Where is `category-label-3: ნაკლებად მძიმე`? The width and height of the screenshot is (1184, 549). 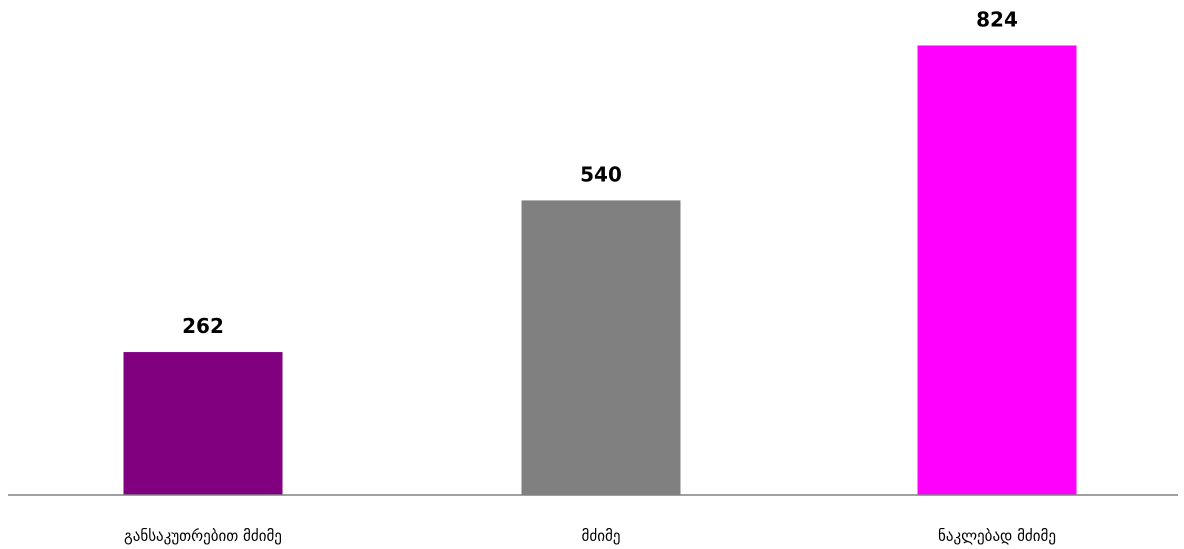 category-label-3: ნაკლებად მძიმე is located at coordinates (997, 536).